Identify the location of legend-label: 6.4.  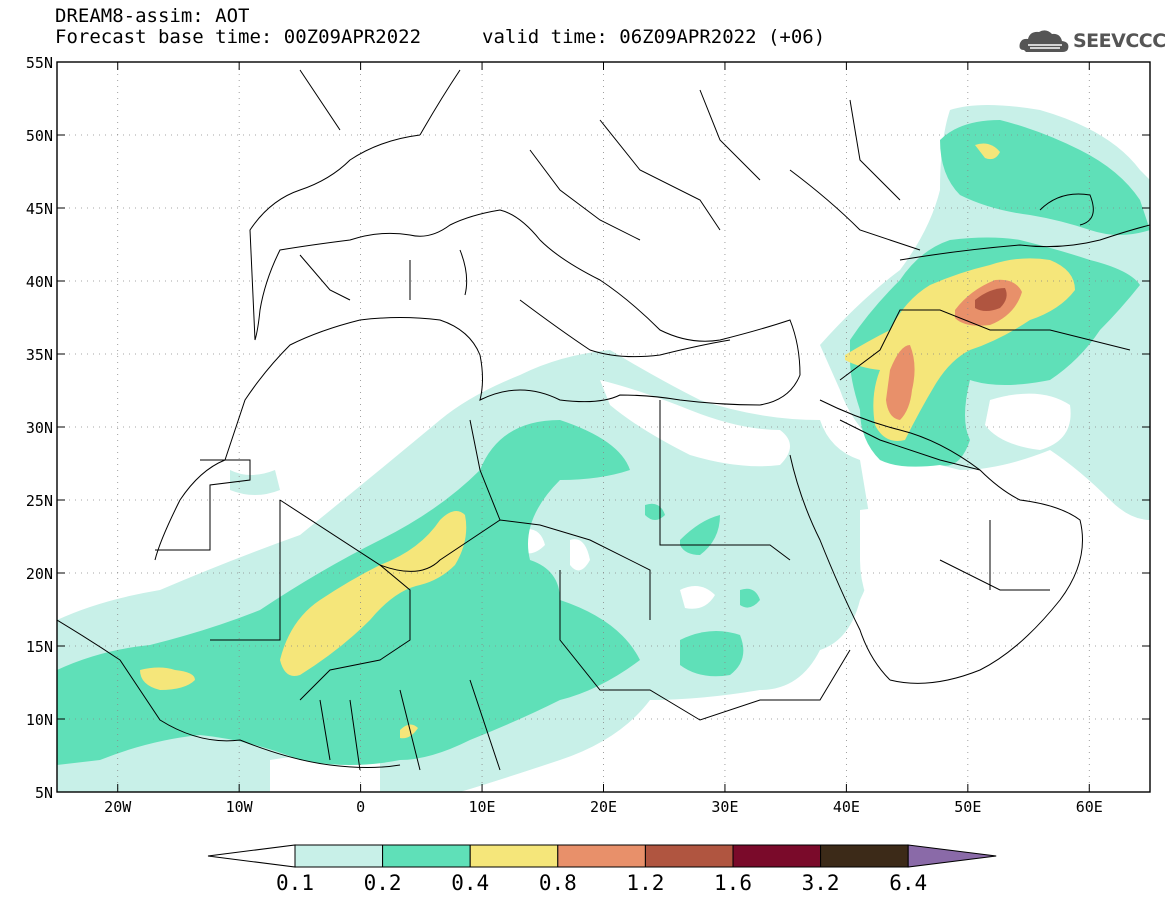
(908, 883).